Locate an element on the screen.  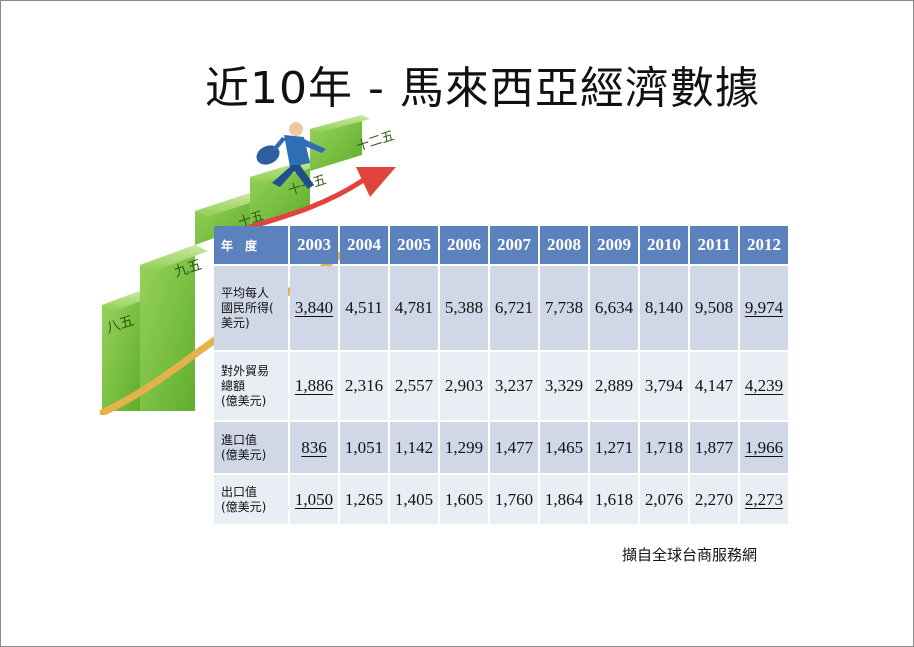
table-cell: 1,405 is located at coordinates (414, 499).